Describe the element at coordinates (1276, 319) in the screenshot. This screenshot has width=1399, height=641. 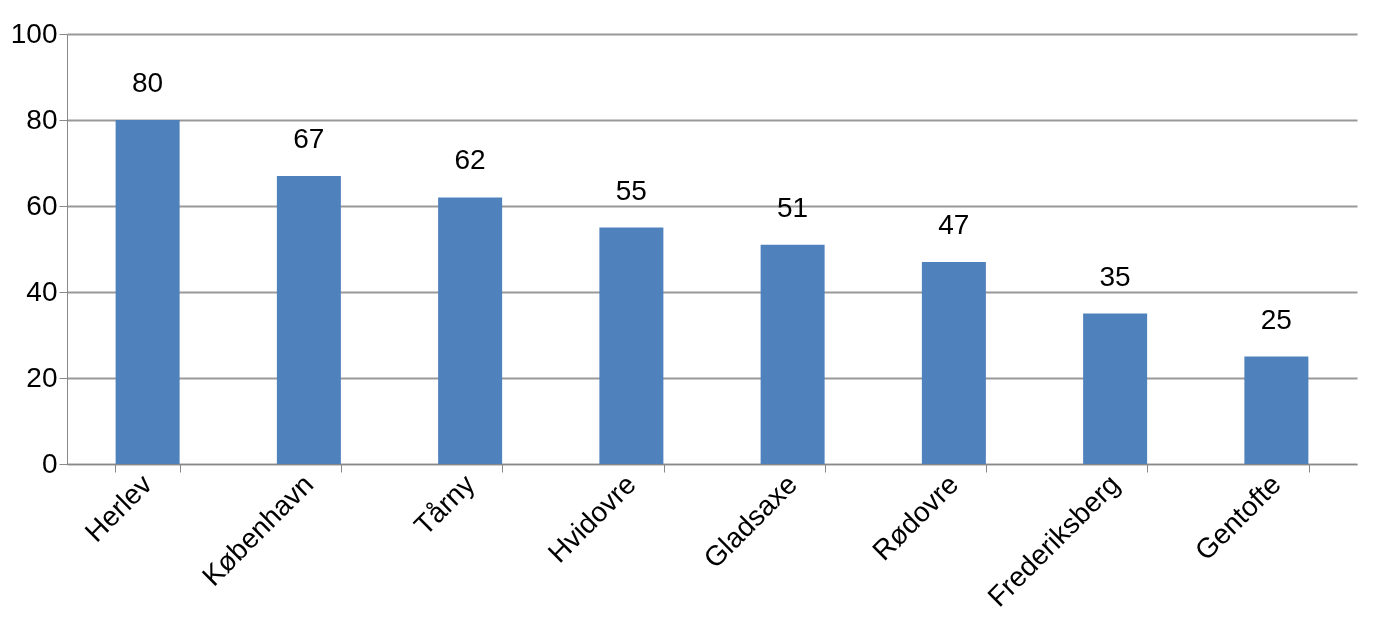
I see `data-label: 25` at that location.